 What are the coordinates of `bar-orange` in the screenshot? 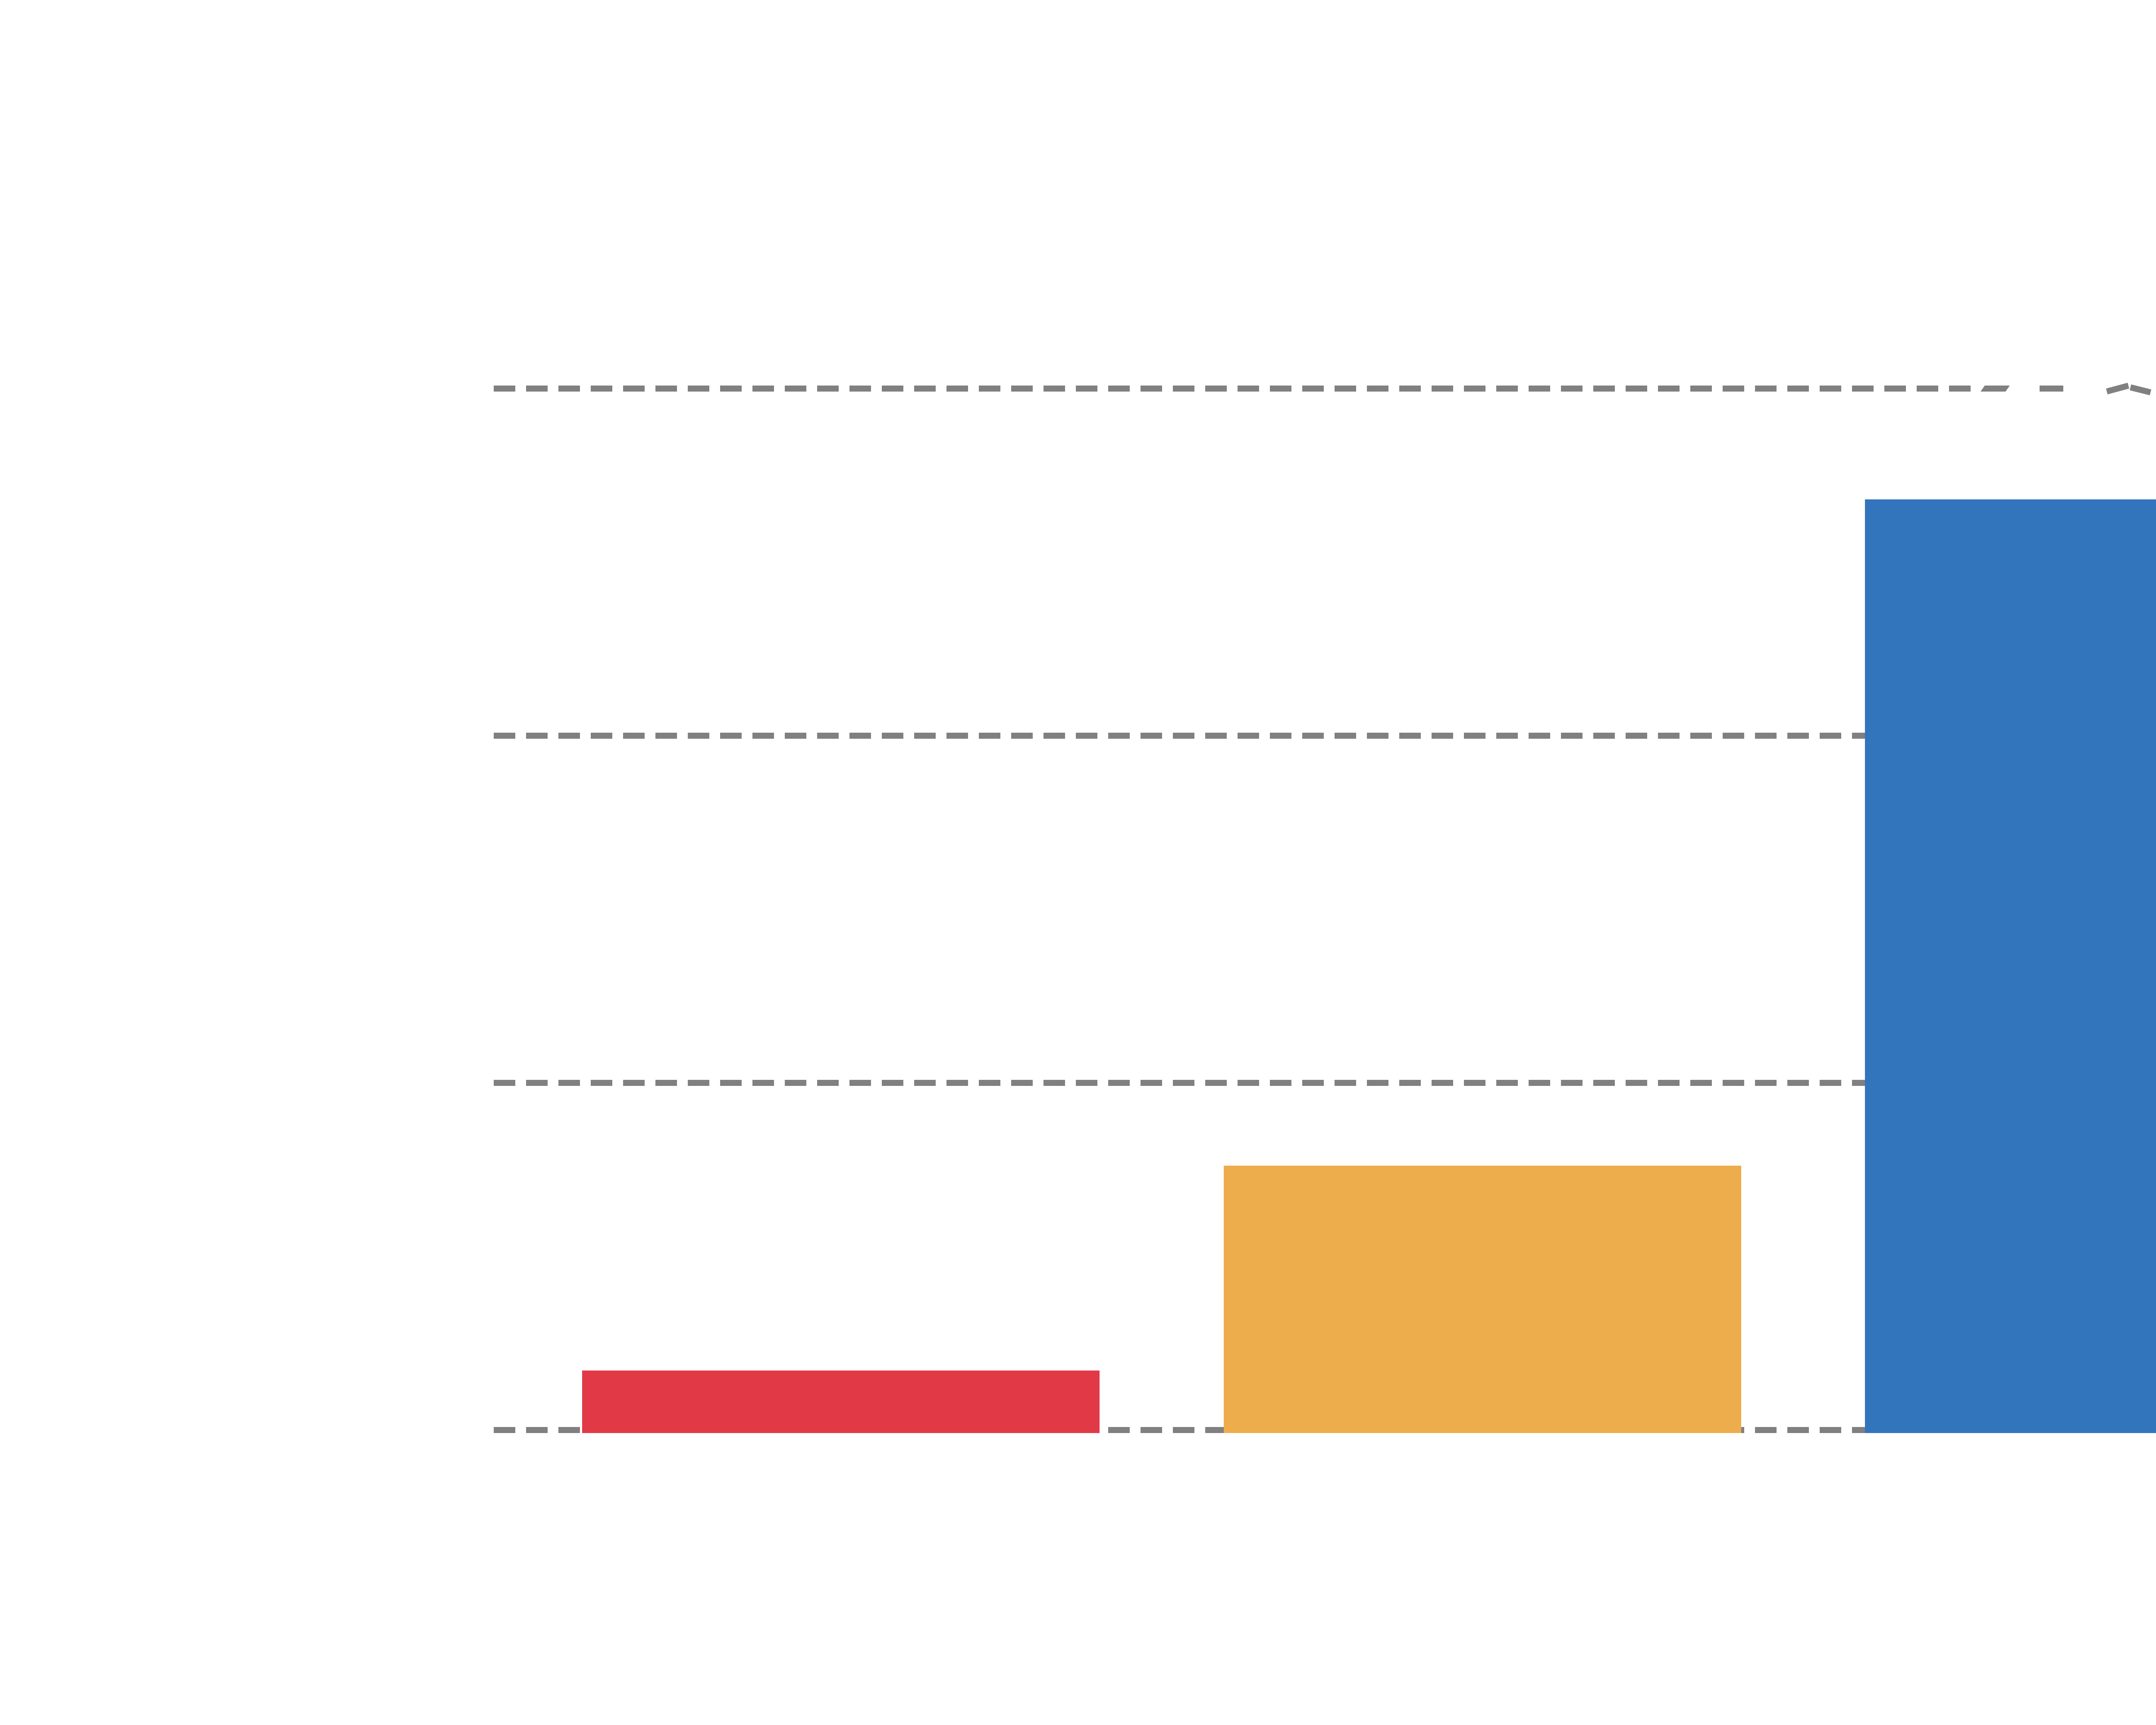 It's located at (1482, 1300).